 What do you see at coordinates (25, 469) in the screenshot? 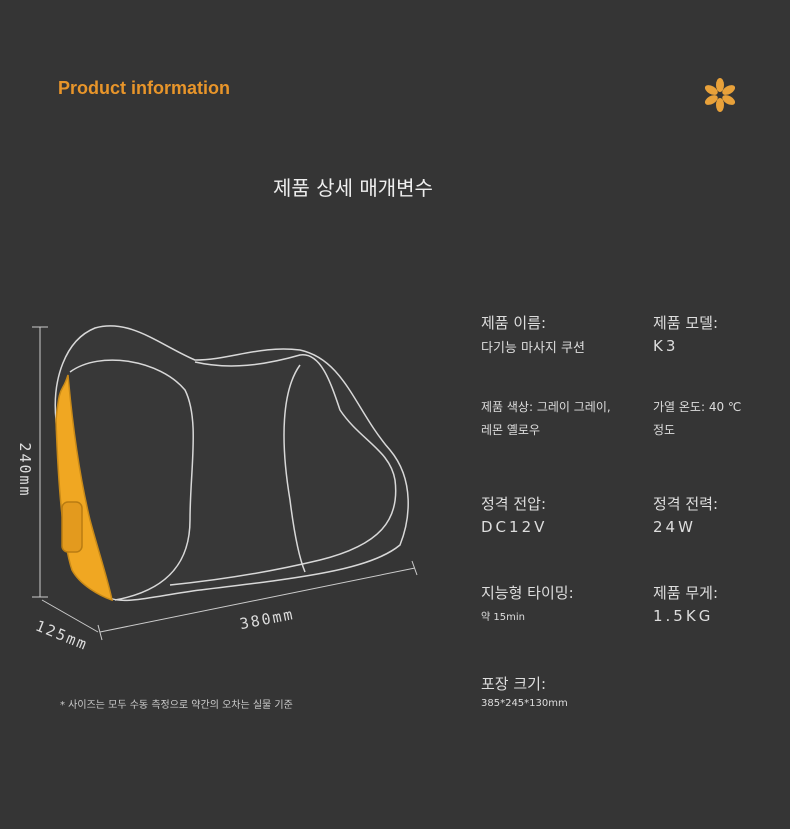
I see `height-label: 240mm` at bounding box center [25, 469].